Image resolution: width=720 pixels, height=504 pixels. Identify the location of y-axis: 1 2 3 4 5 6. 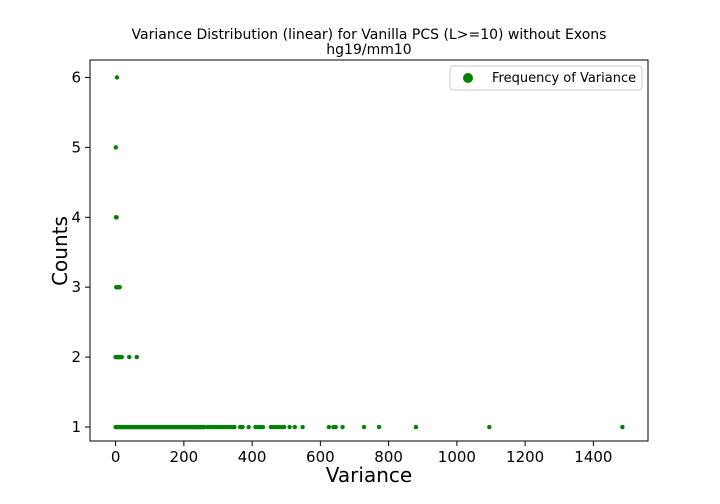
(80, 252).